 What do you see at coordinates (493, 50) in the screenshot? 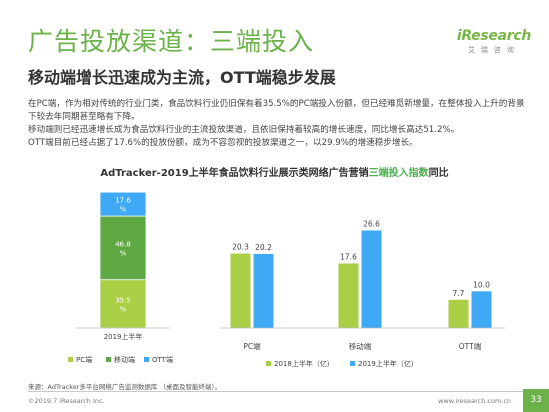
I see `logo-cn-text: 艾瑞咨询` at bounding box center [493, 50].